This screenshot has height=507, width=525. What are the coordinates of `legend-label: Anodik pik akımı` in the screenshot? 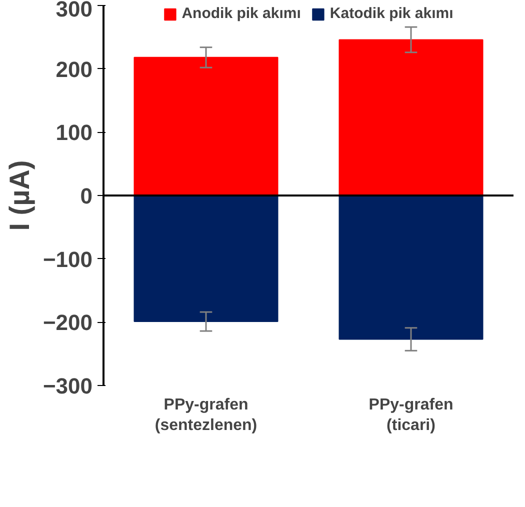 It's located at (241, 13).